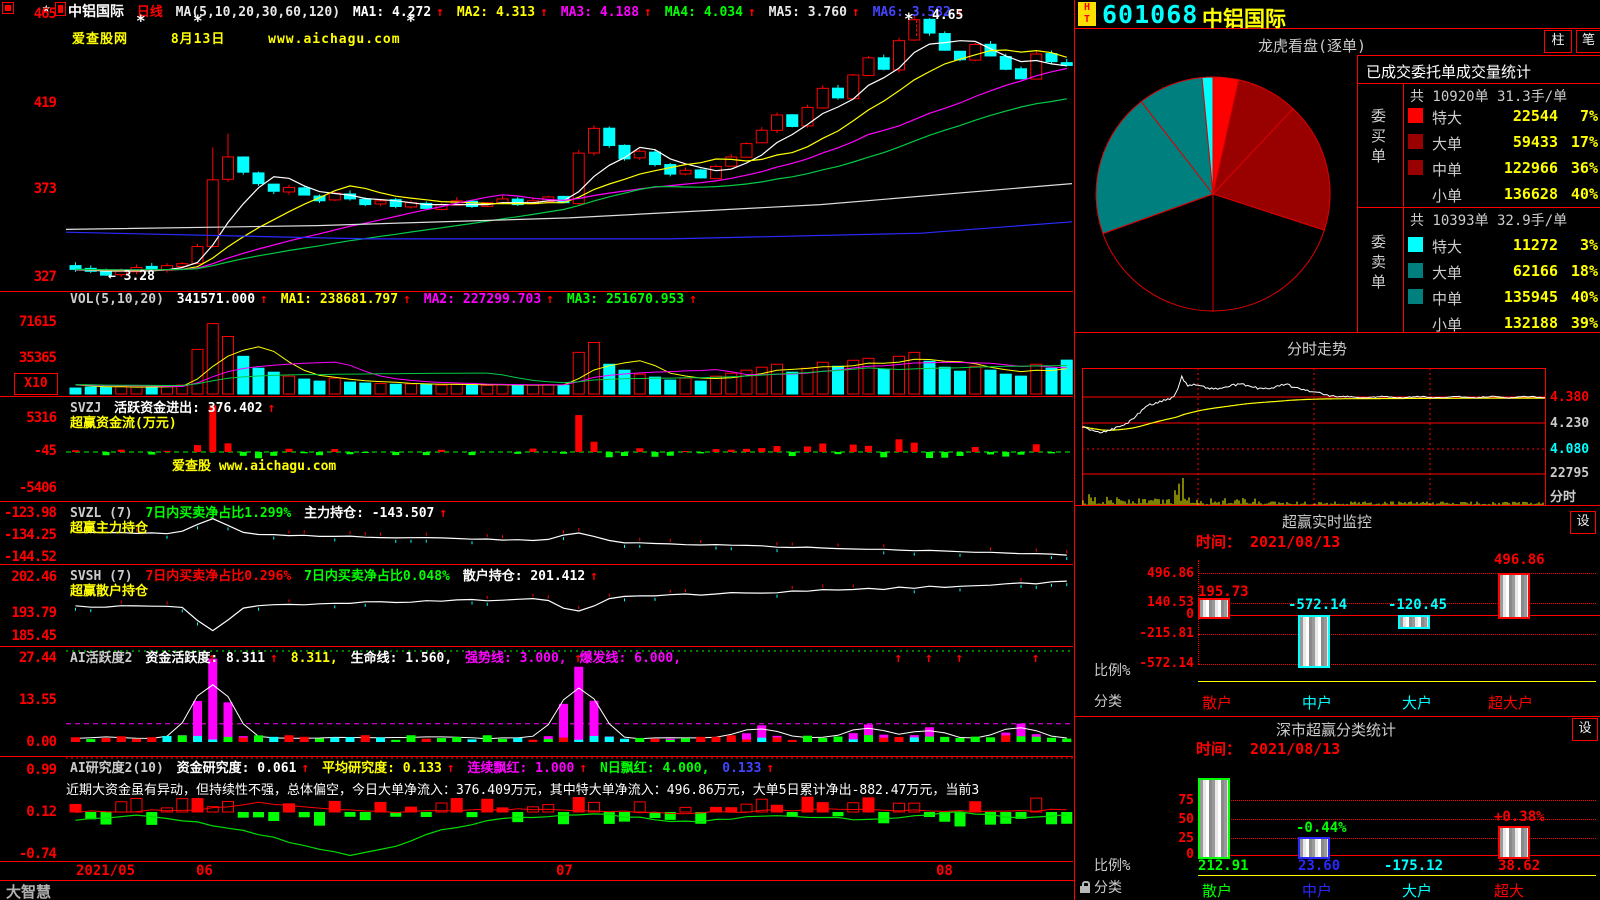 This screenshot has width=1600, height=900. I want to click on order-row-value: 11272, so click(1535, 245).